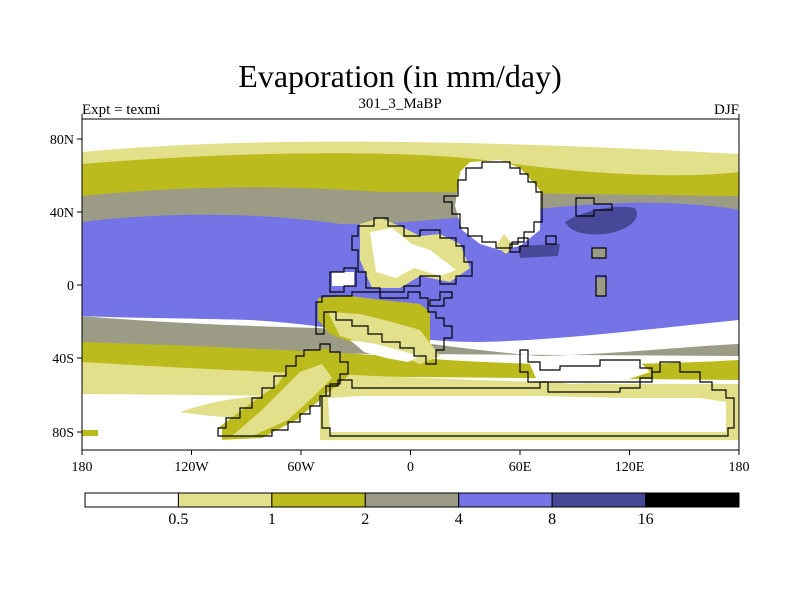  I want to click on colorbar-label: 0.5, so click(178, 519).